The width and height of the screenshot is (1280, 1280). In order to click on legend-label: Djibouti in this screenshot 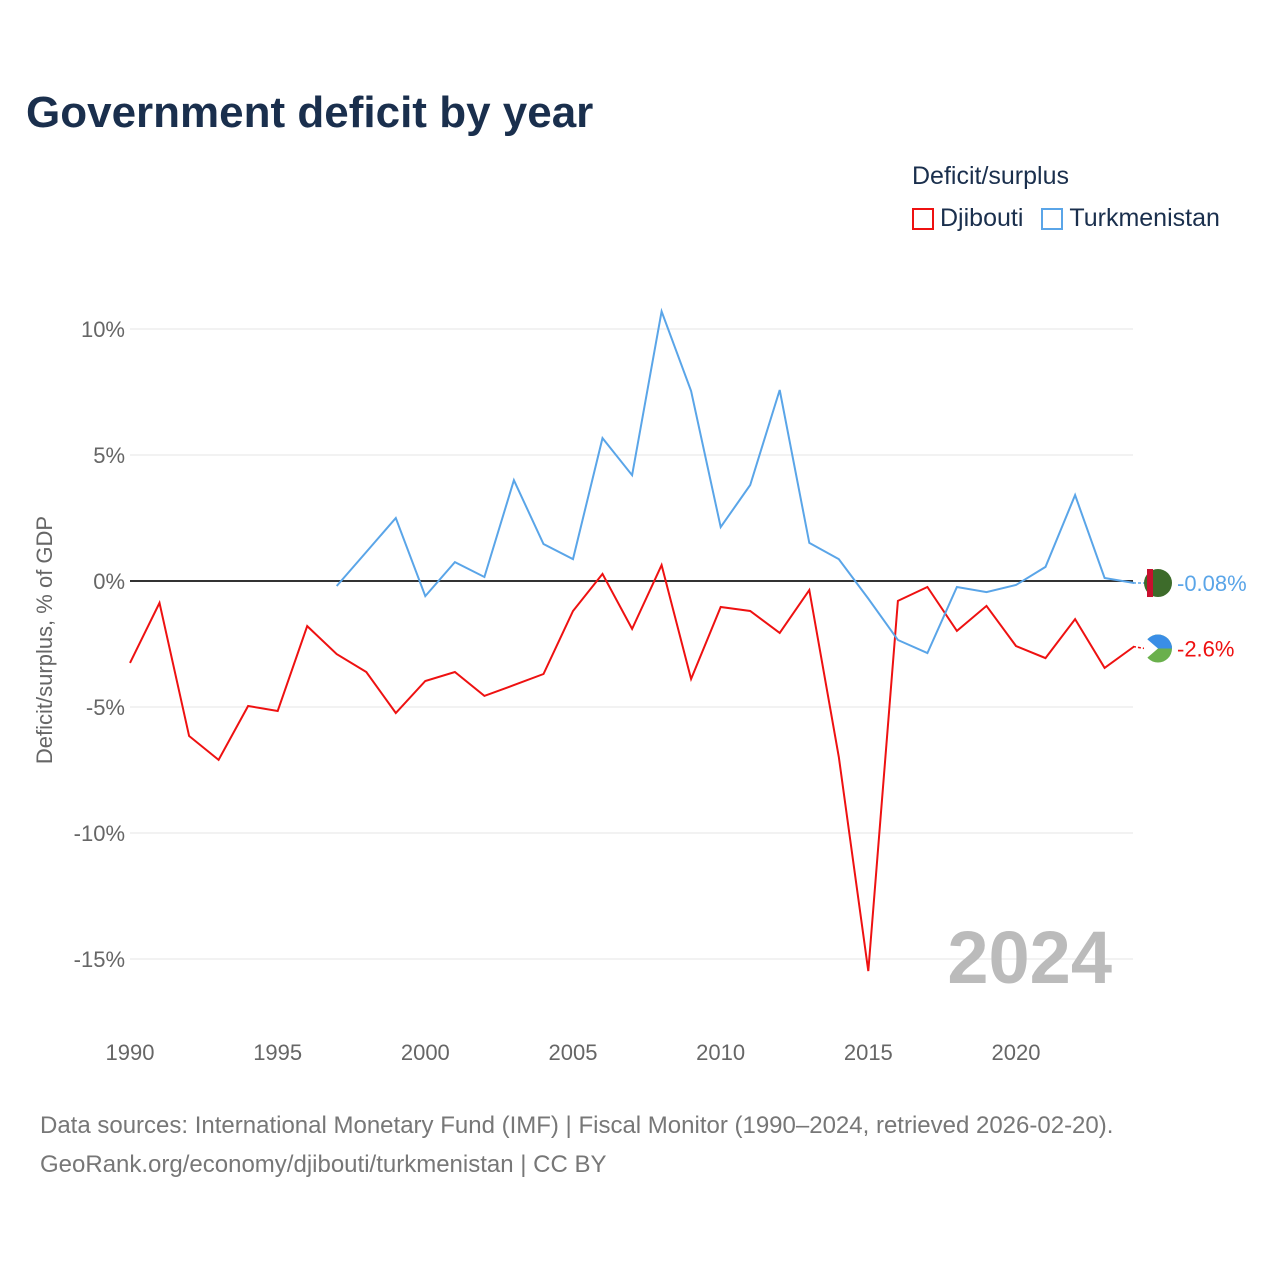, I will do `click(982, 218)`.